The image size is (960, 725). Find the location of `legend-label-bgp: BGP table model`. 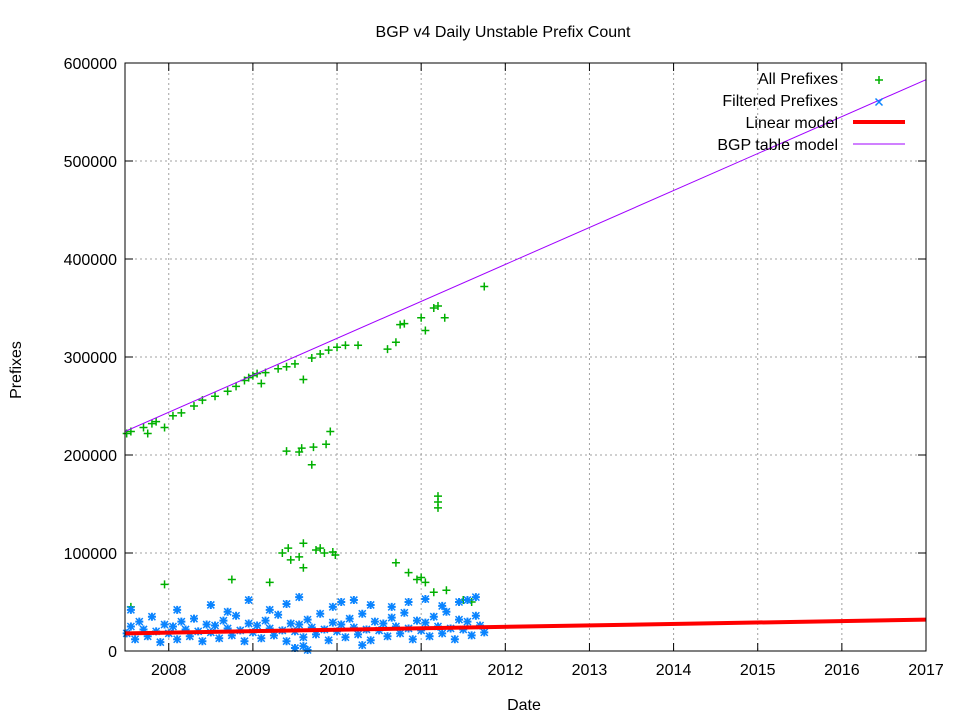

legend-label-bgp: BGP table model is located at coordinates (777, 145).